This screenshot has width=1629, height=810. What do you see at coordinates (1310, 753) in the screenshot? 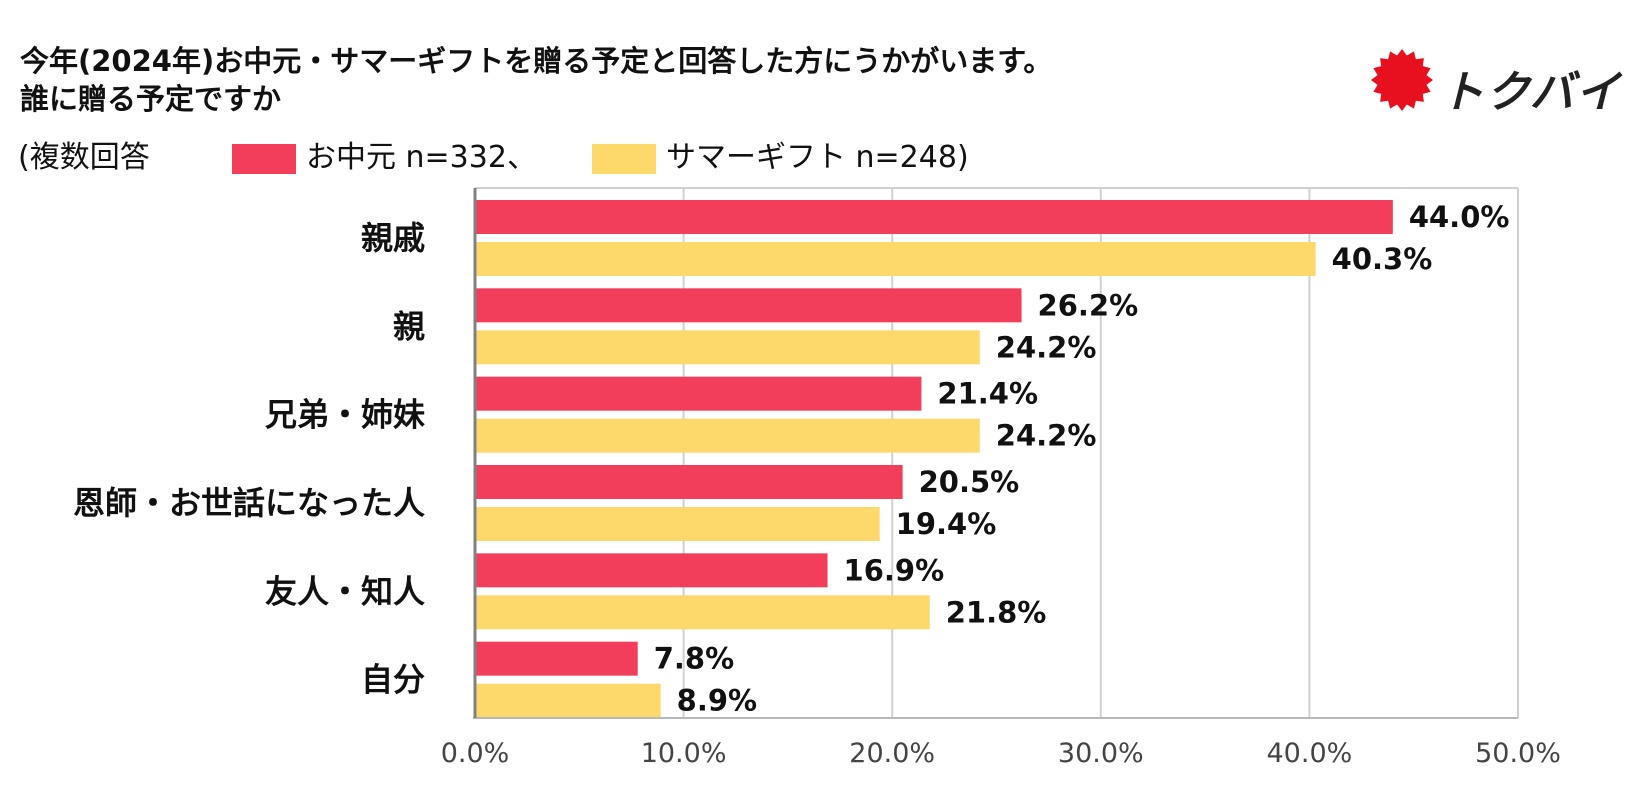
I see `x-tick-label: 40.0%` at bounding box center [1310, 753].